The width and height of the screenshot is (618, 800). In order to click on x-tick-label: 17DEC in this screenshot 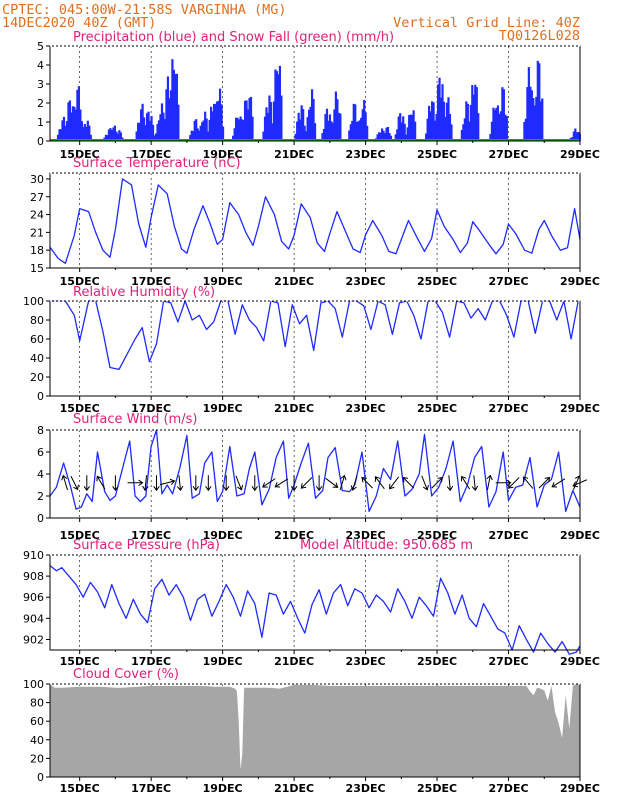, I will do `click(151, 154)`.